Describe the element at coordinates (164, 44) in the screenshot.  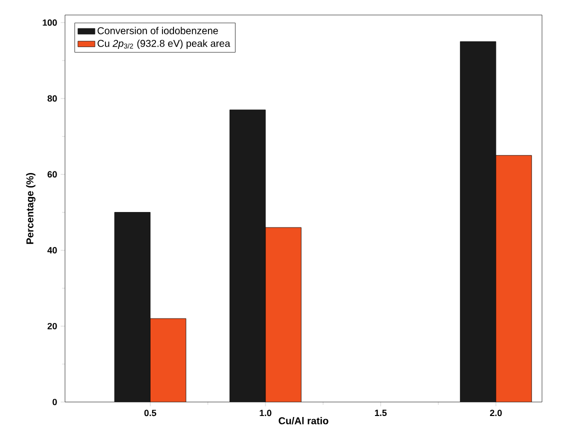
I see `legend-label: Cu 2p$_{3/2}$ (932.8 eV) peak area` at that location.